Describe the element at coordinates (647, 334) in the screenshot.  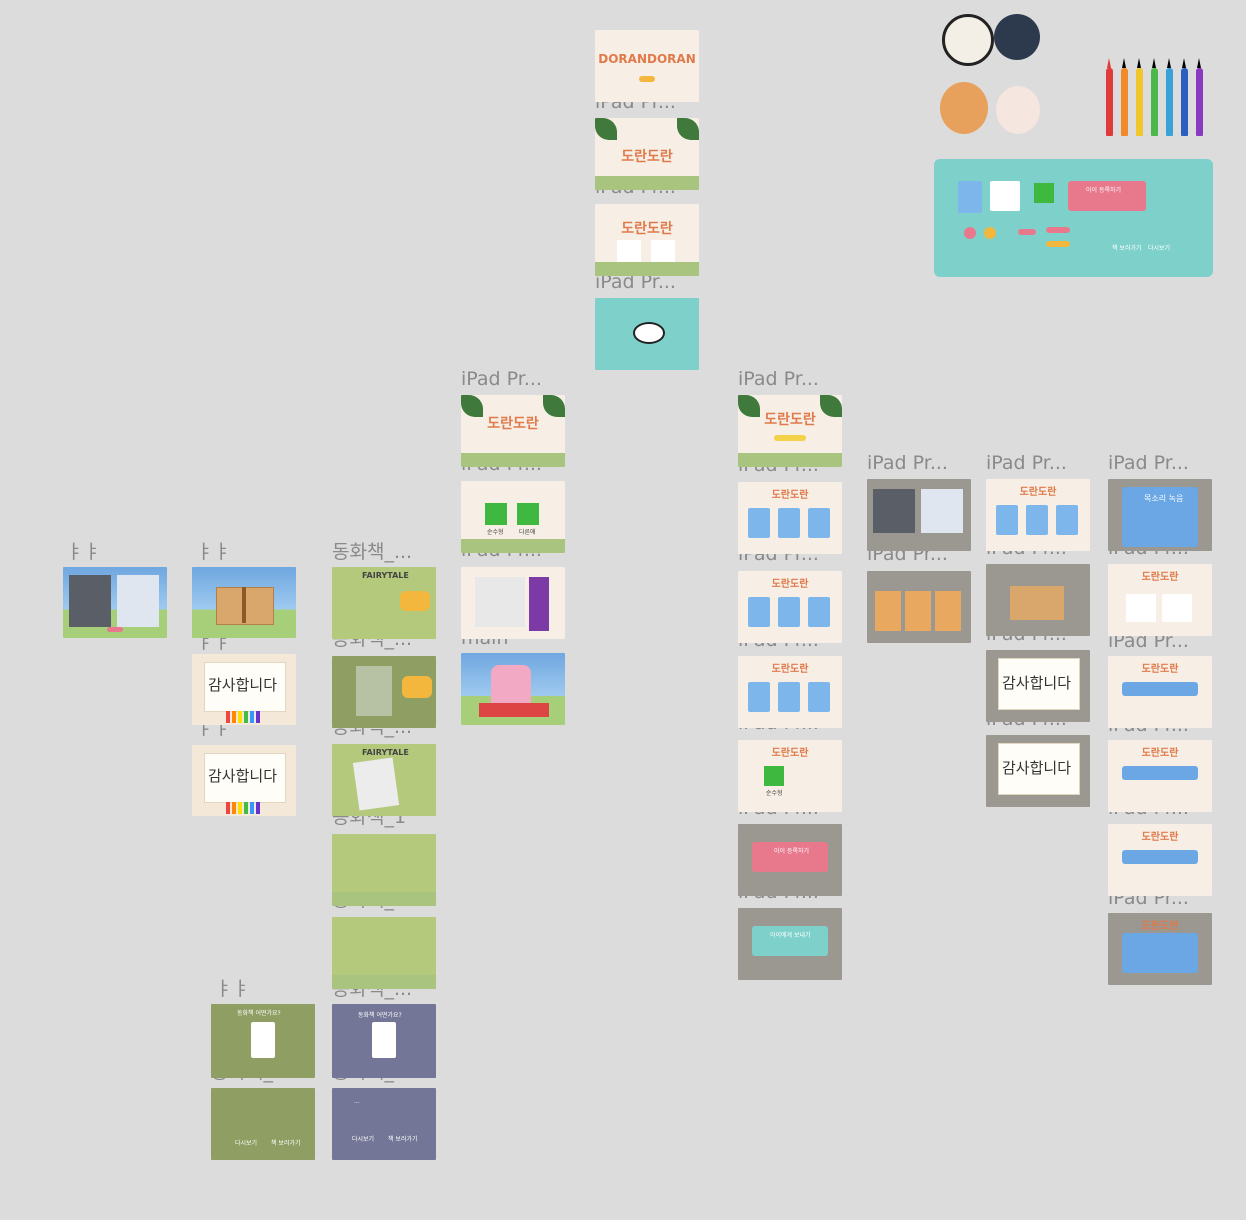
I see `frame-loading` at that location.